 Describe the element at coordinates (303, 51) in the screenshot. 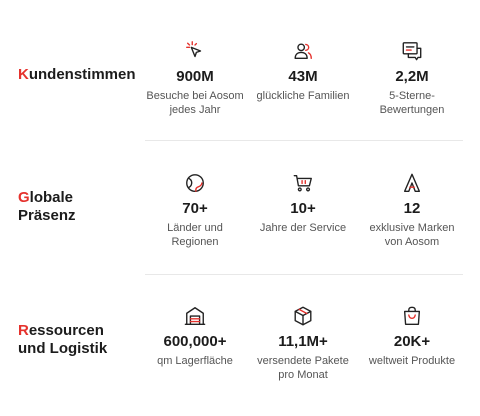

I see `users-icon` at that location.